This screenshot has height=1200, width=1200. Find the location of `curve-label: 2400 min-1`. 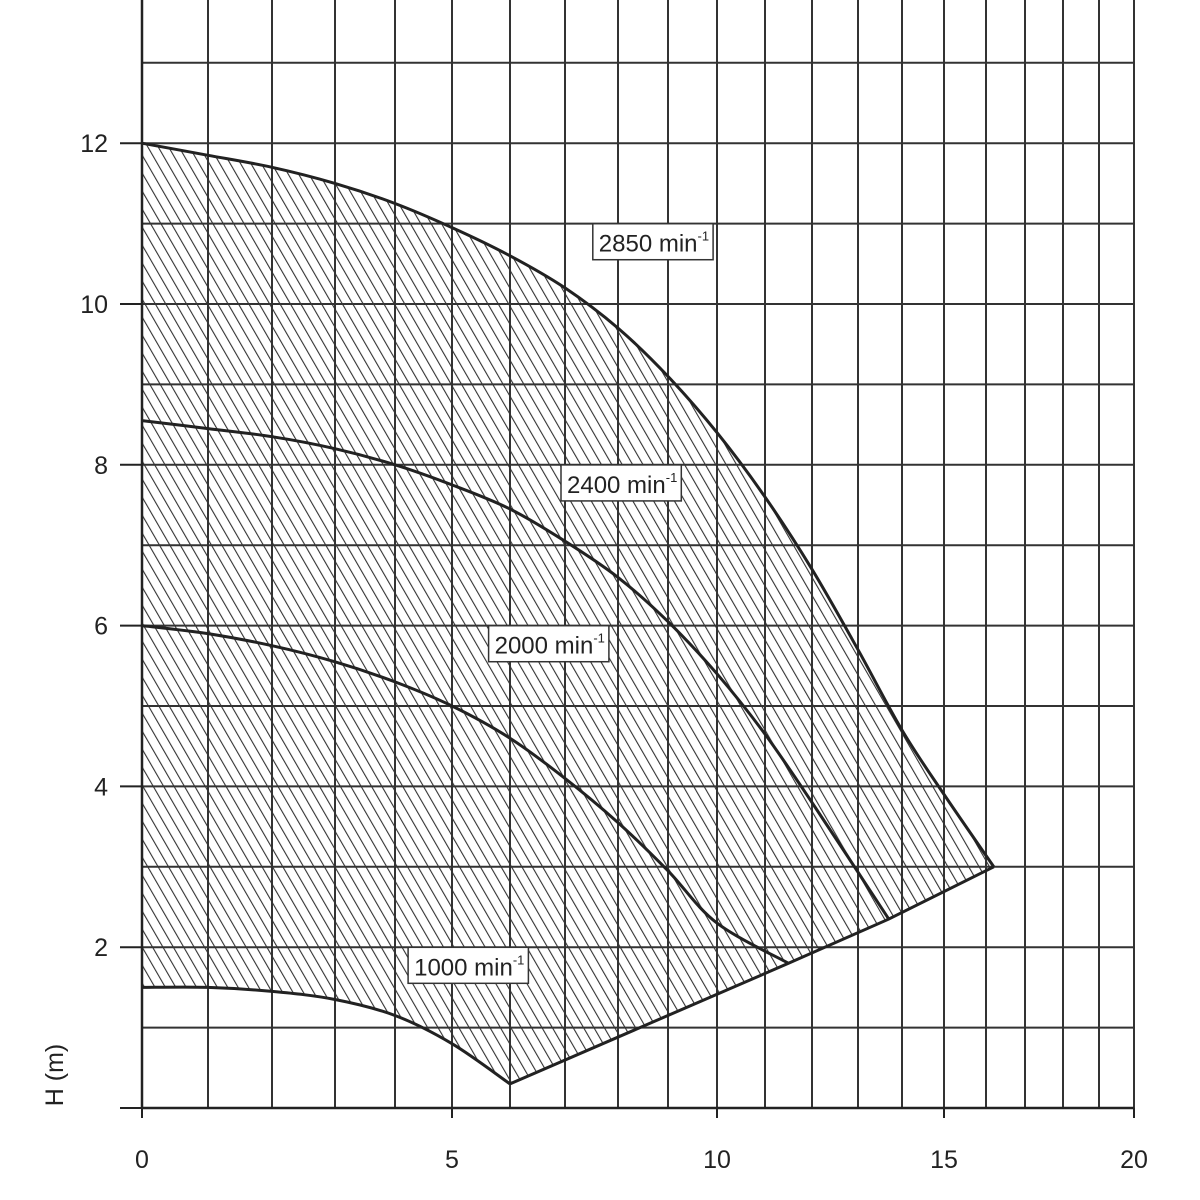

curve-label: 2400 min-1 is located at coordinates (621, 483).